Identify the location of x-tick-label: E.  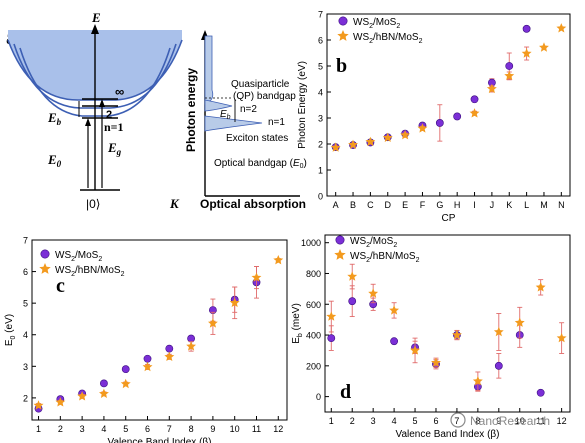
(405, 205).